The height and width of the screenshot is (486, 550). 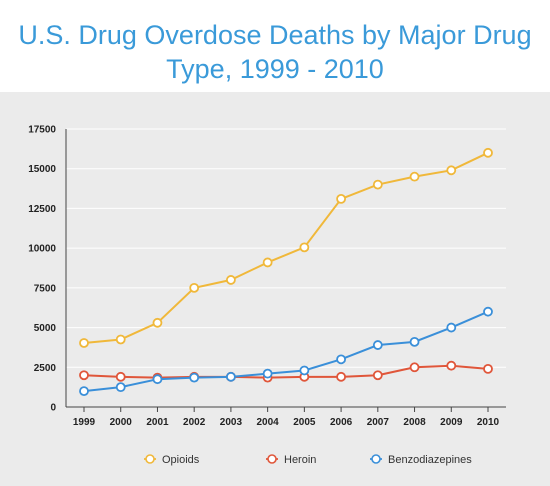 I want to click on series-line-benzodiazepines, so click(x=286, y=351).